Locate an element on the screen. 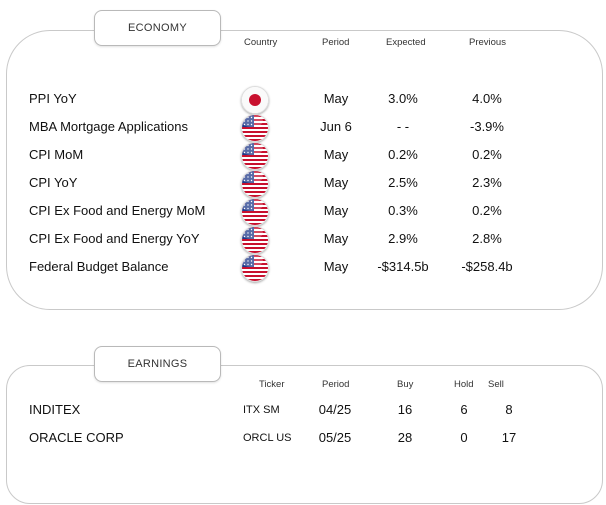 The width and height of the screenshot is (606, 505). economy-row-previous: 2.8% is located at coordinates (487, 238).